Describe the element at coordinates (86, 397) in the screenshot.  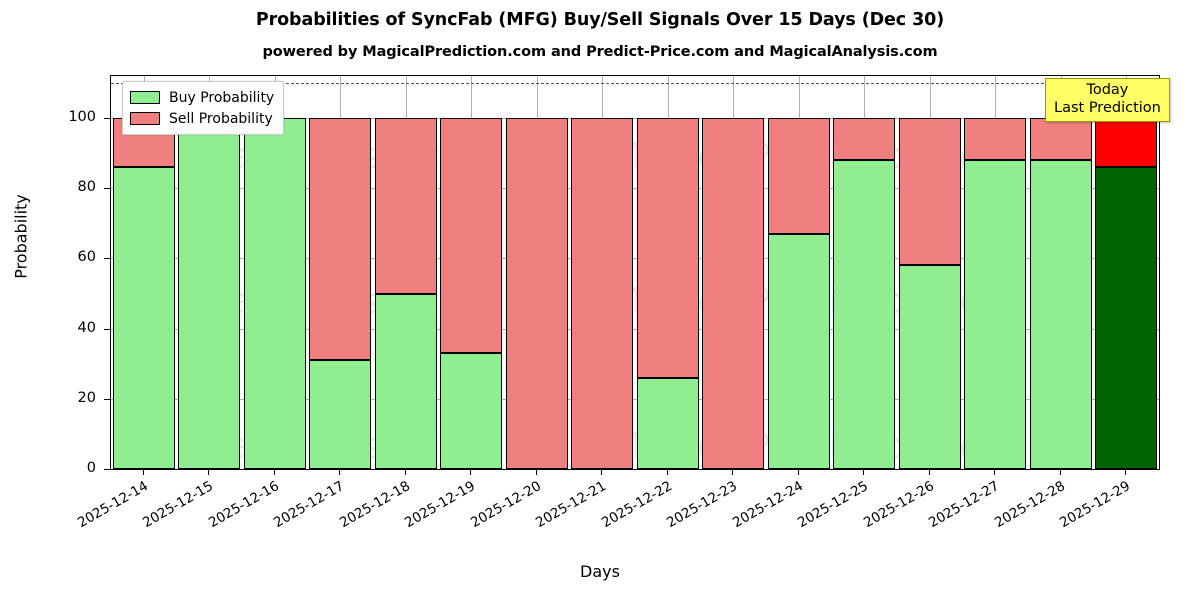
I see `y-tick-label: 20` at that location.